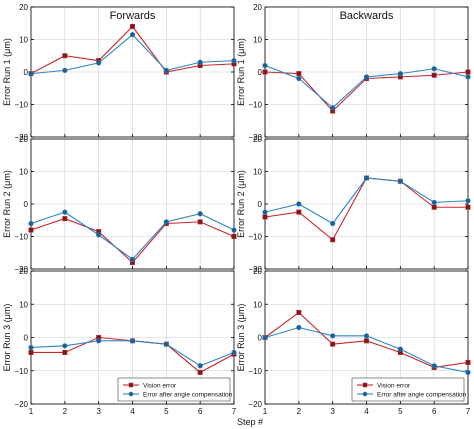 This screenshot has height=429, width=474. I want to click on x-axis-label: Step #, so click(250, 422).